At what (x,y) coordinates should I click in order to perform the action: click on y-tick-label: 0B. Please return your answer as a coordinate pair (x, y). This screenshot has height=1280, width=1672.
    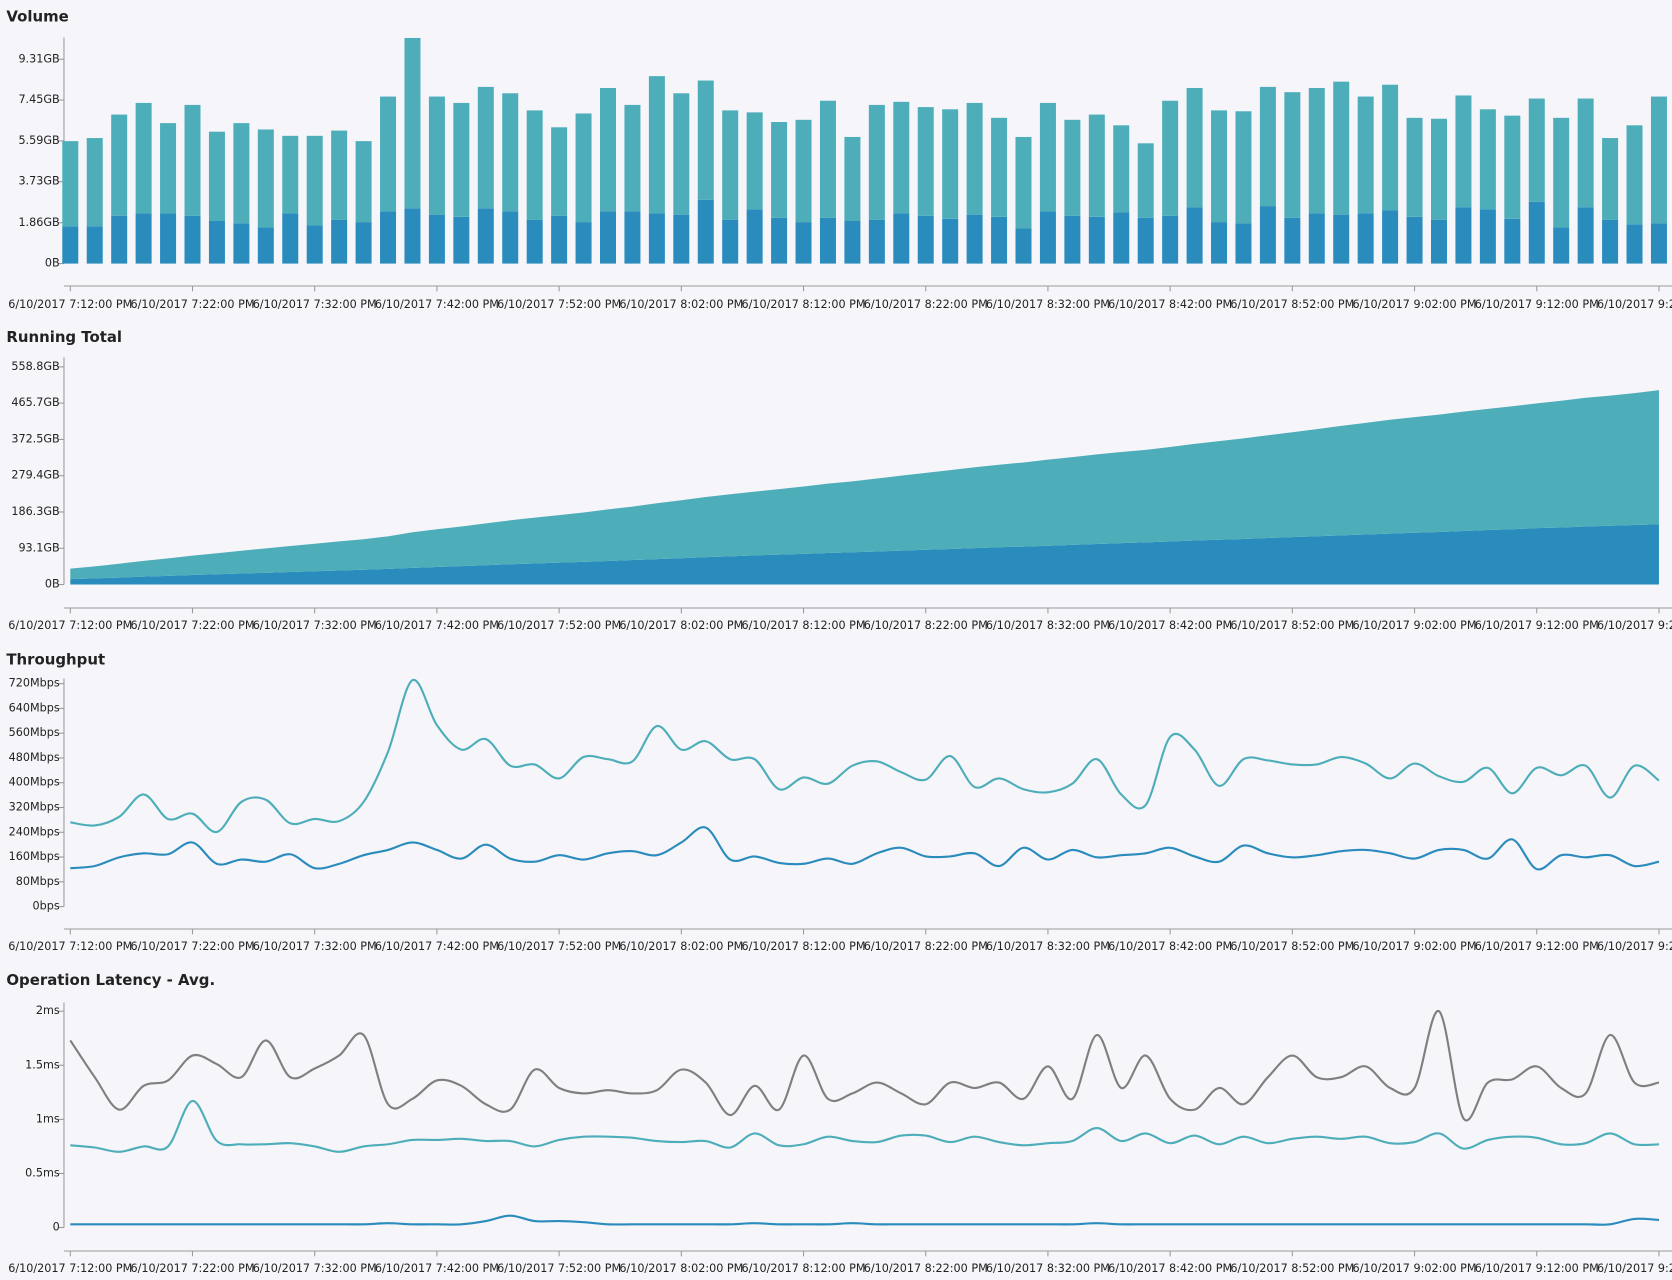
    Looking at the image, I should click on (52, 584).